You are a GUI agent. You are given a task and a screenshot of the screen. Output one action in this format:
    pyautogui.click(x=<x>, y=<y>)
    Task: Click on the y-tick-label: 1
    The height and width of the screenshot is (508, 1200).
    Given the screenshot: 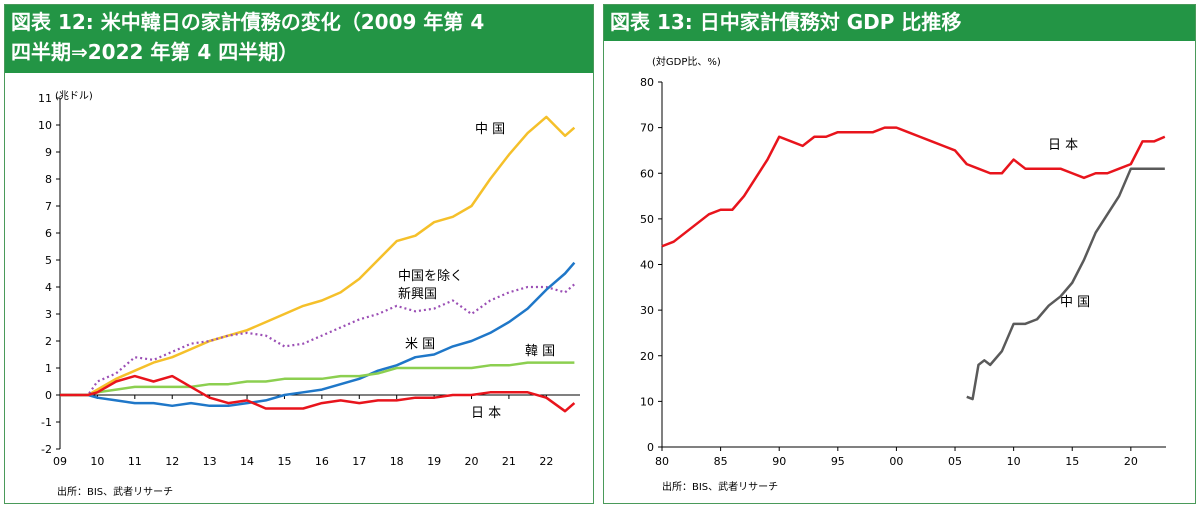 What is the action you would take?
    pyautogui.click(x=48, y=368)
    